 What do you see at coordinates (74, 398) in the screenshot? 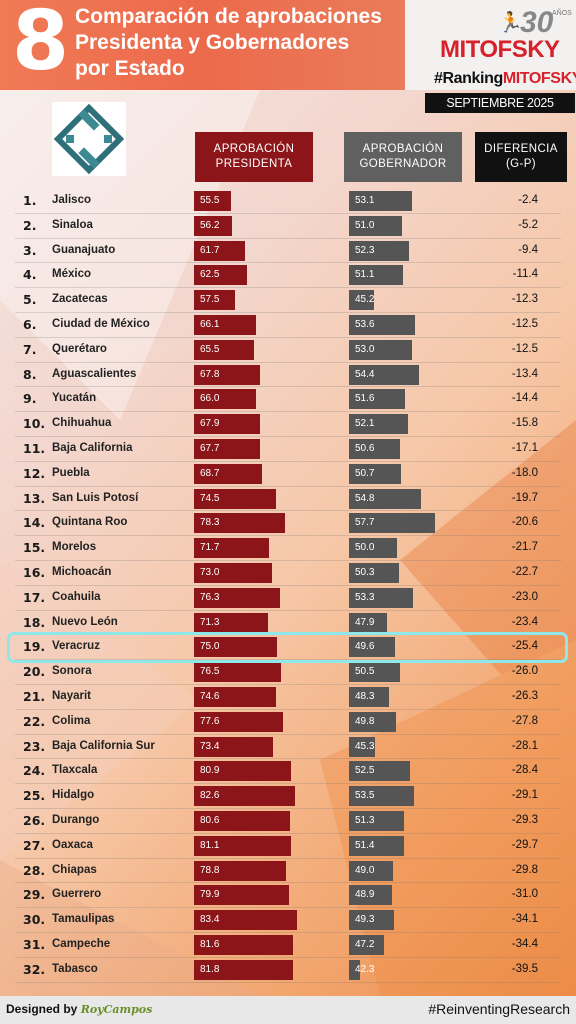
I see `state-name: Yucatán` at bounding box center [74, 398].